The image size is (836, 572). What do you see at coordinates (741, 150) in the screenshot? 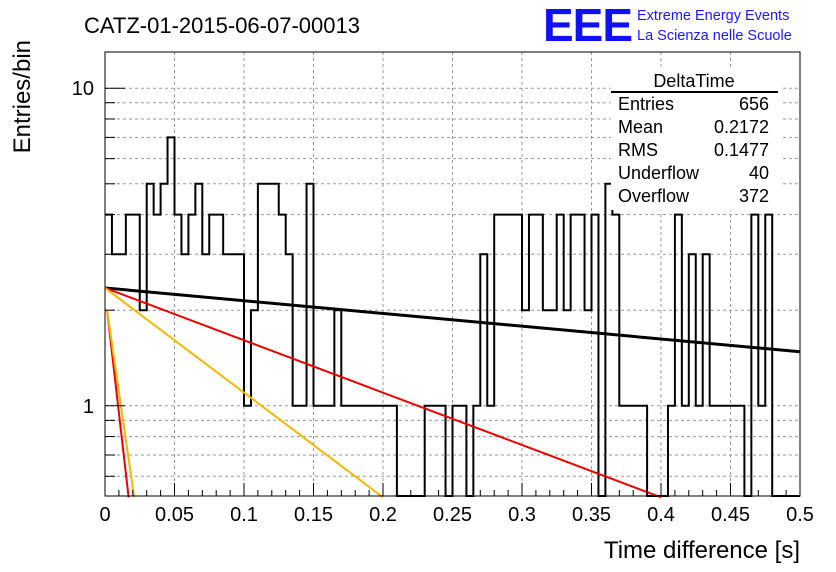
I see `stats-row-value: 0.1477` at bounding box center [741, 150].